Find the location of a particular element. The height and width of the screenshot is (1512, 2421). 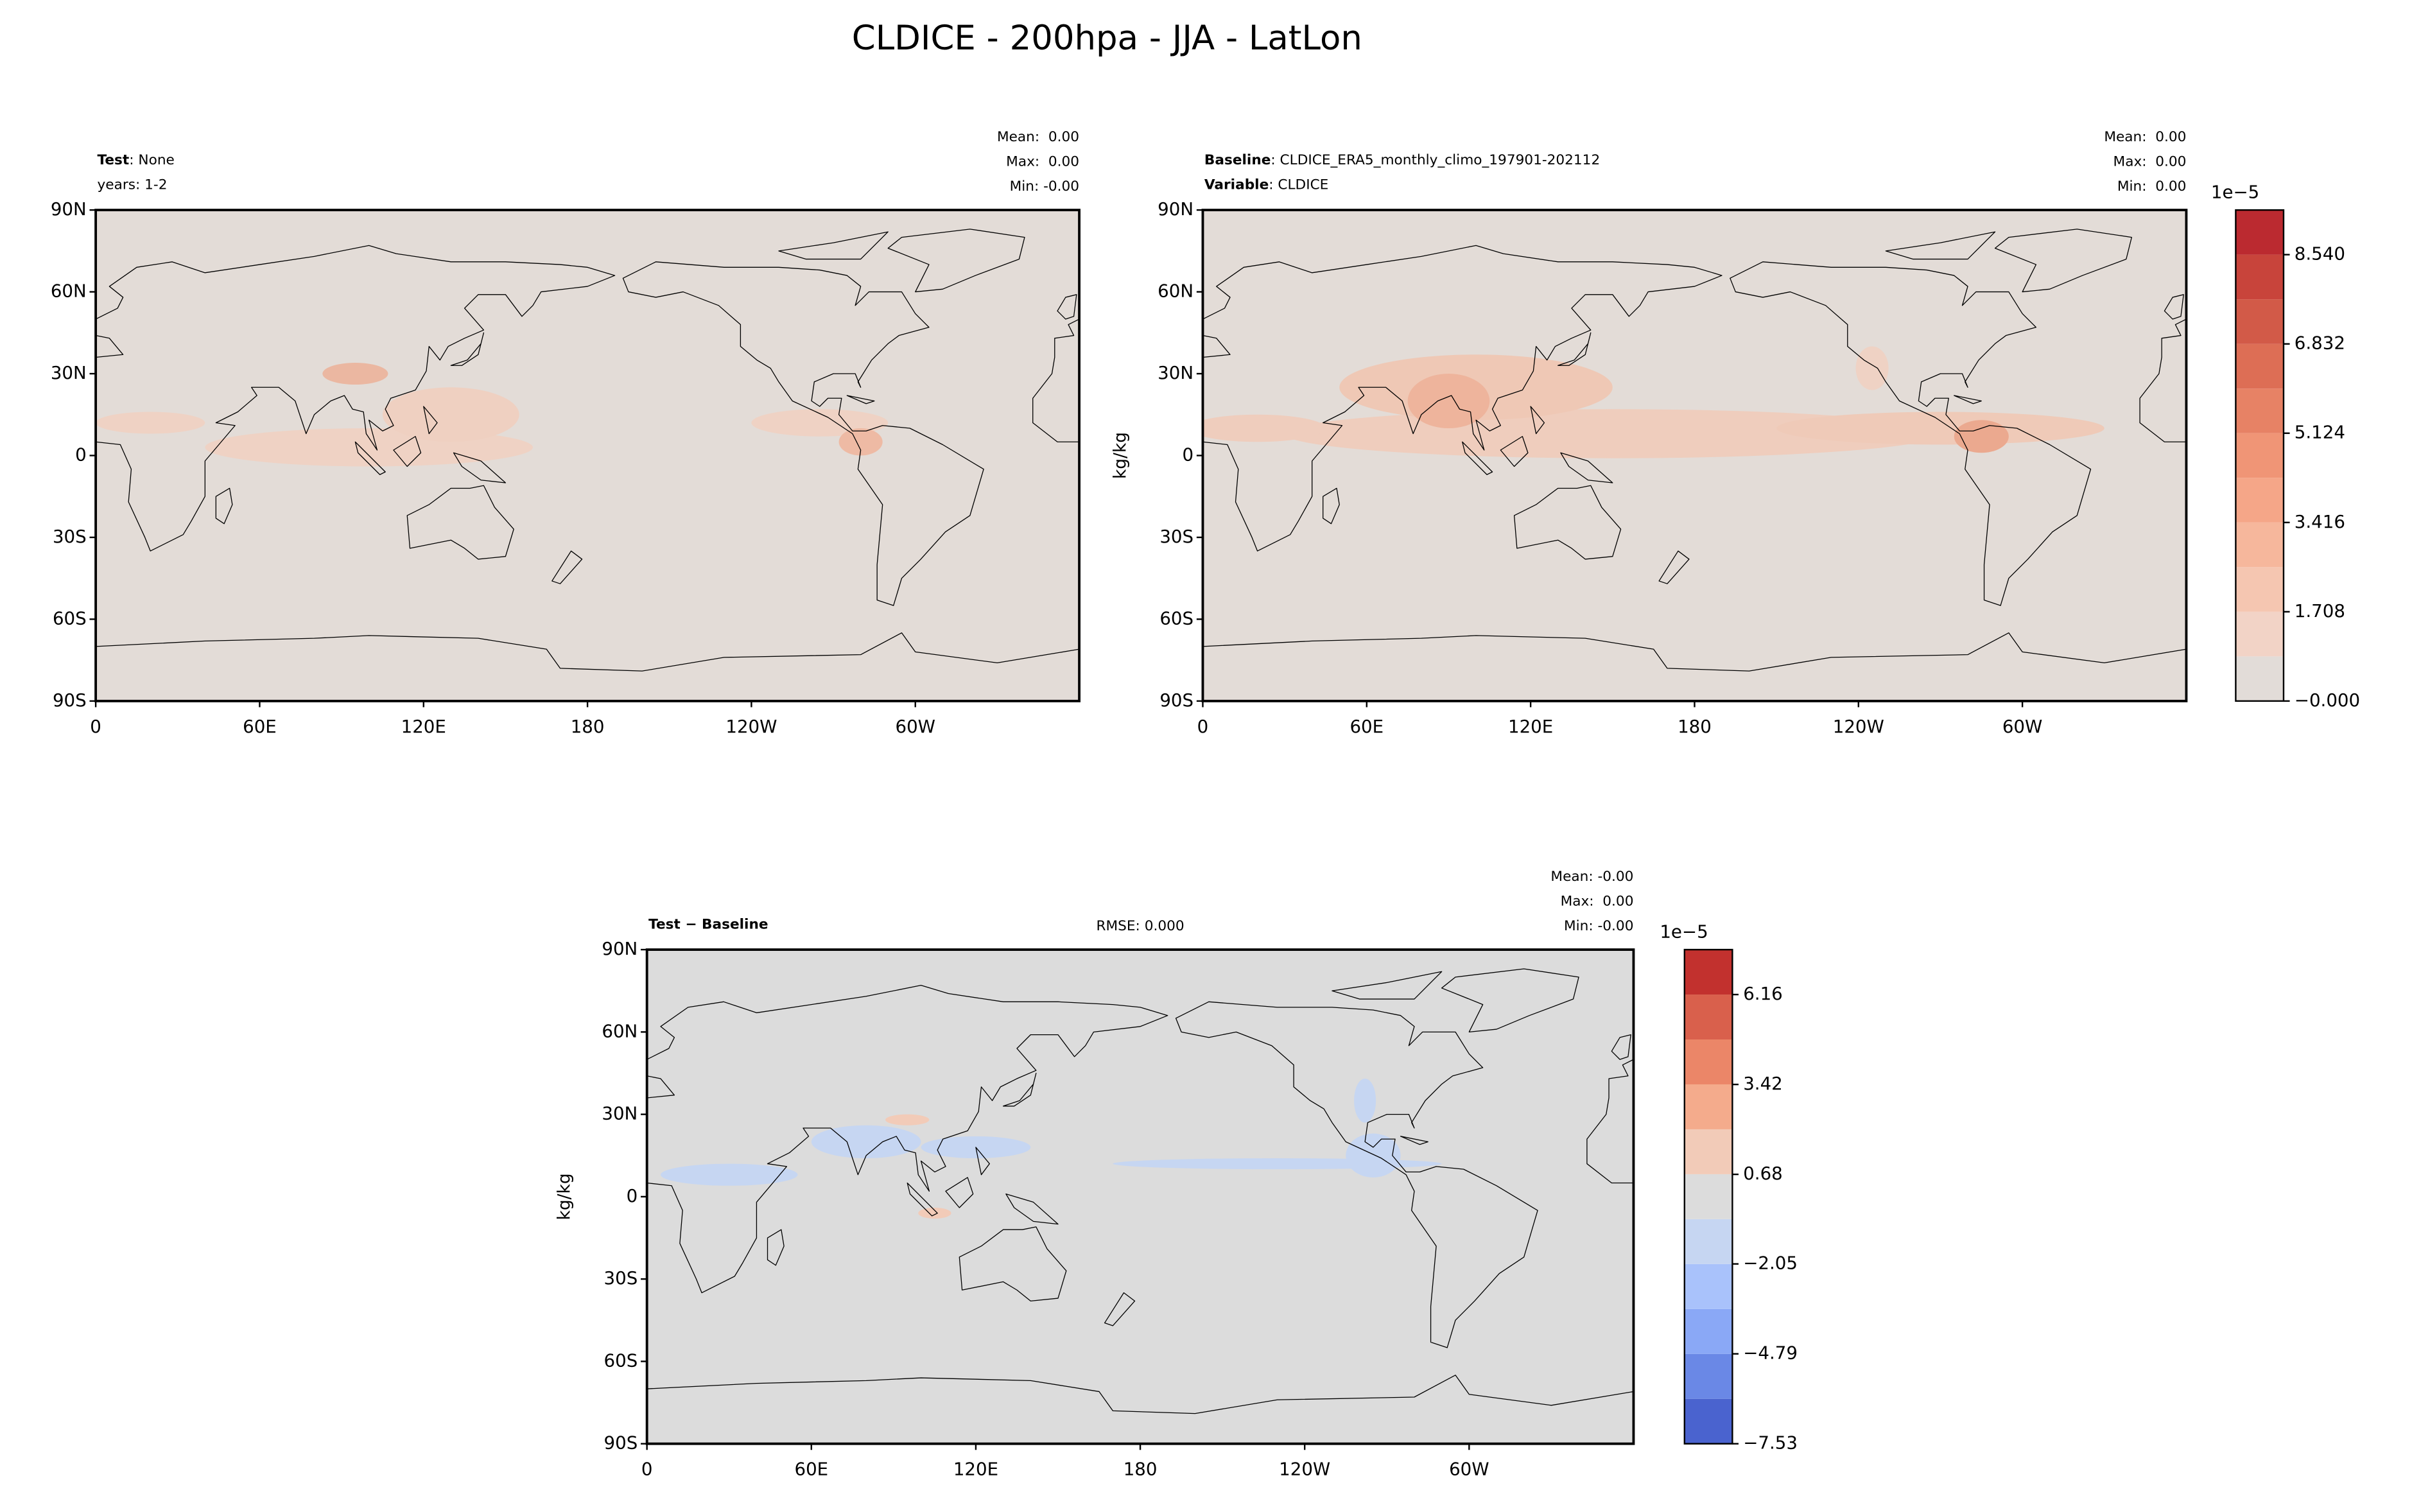

info-value: : CLDICE is located at coordinates (1298, 185).